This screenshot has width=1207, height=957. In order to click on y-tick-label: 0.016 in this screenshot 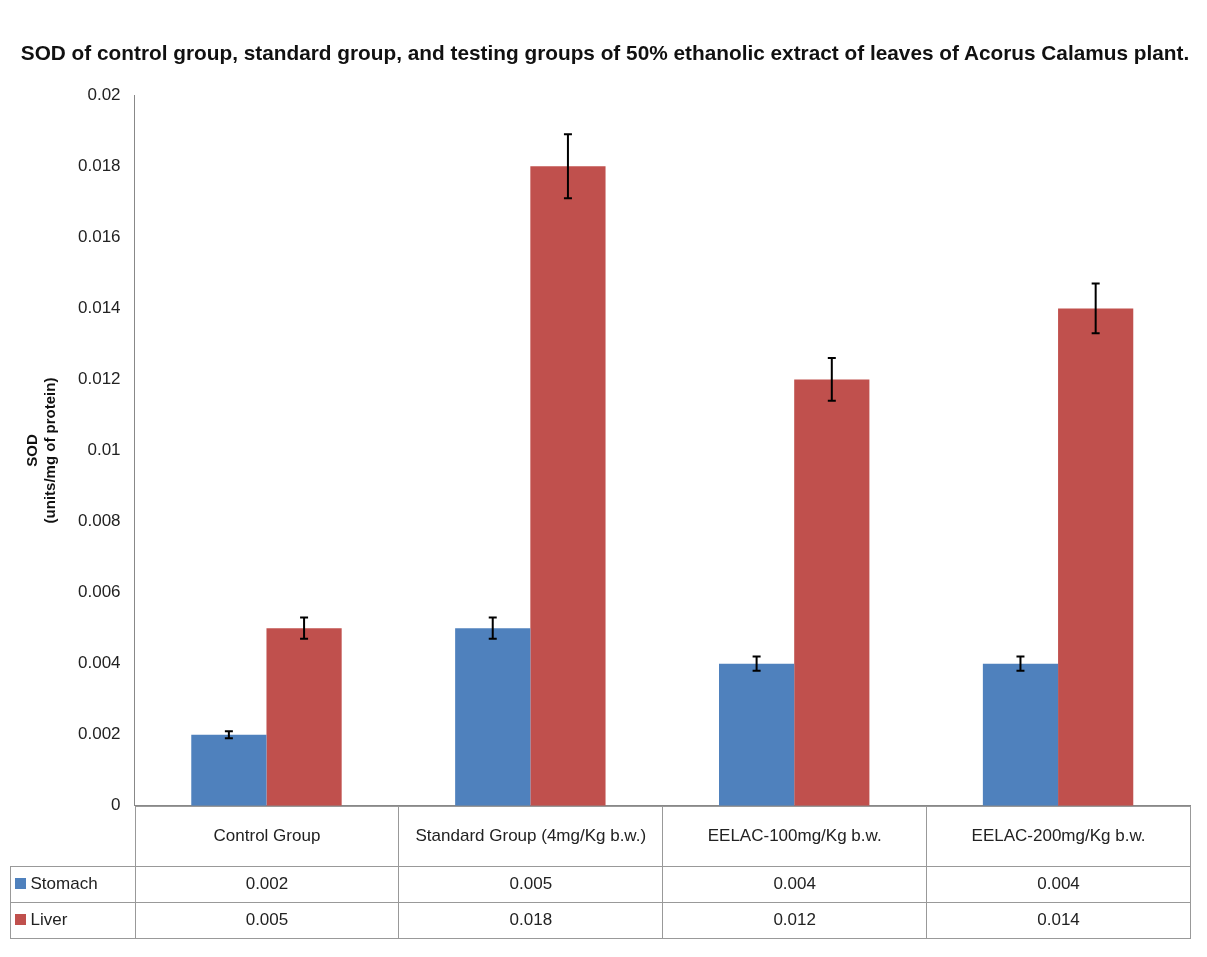, I will do `click(99, 237)`.